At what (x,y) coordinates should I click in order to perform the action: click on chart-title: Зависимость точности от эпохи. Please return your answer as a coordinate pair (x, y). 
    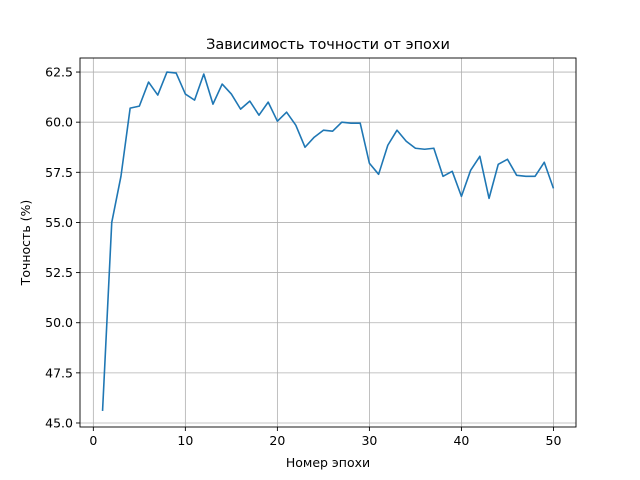
    Looking at the image, I should click on (328, 45).